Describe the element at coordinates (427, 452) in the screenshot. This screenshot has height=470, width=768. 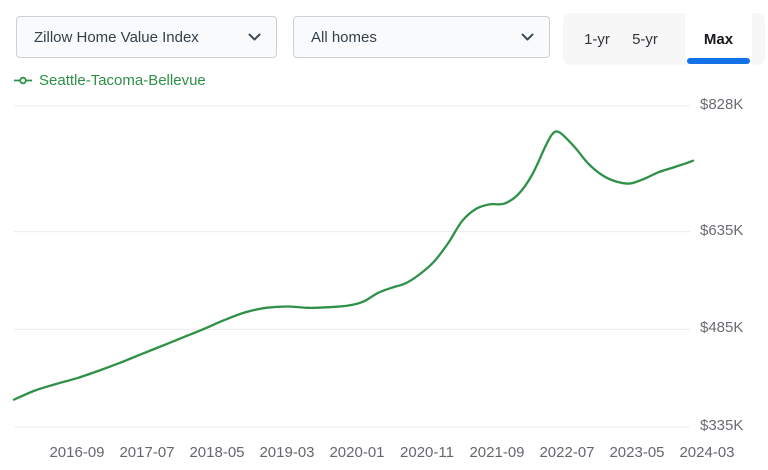
I see `x-tick-label: 2020-11` at that location.